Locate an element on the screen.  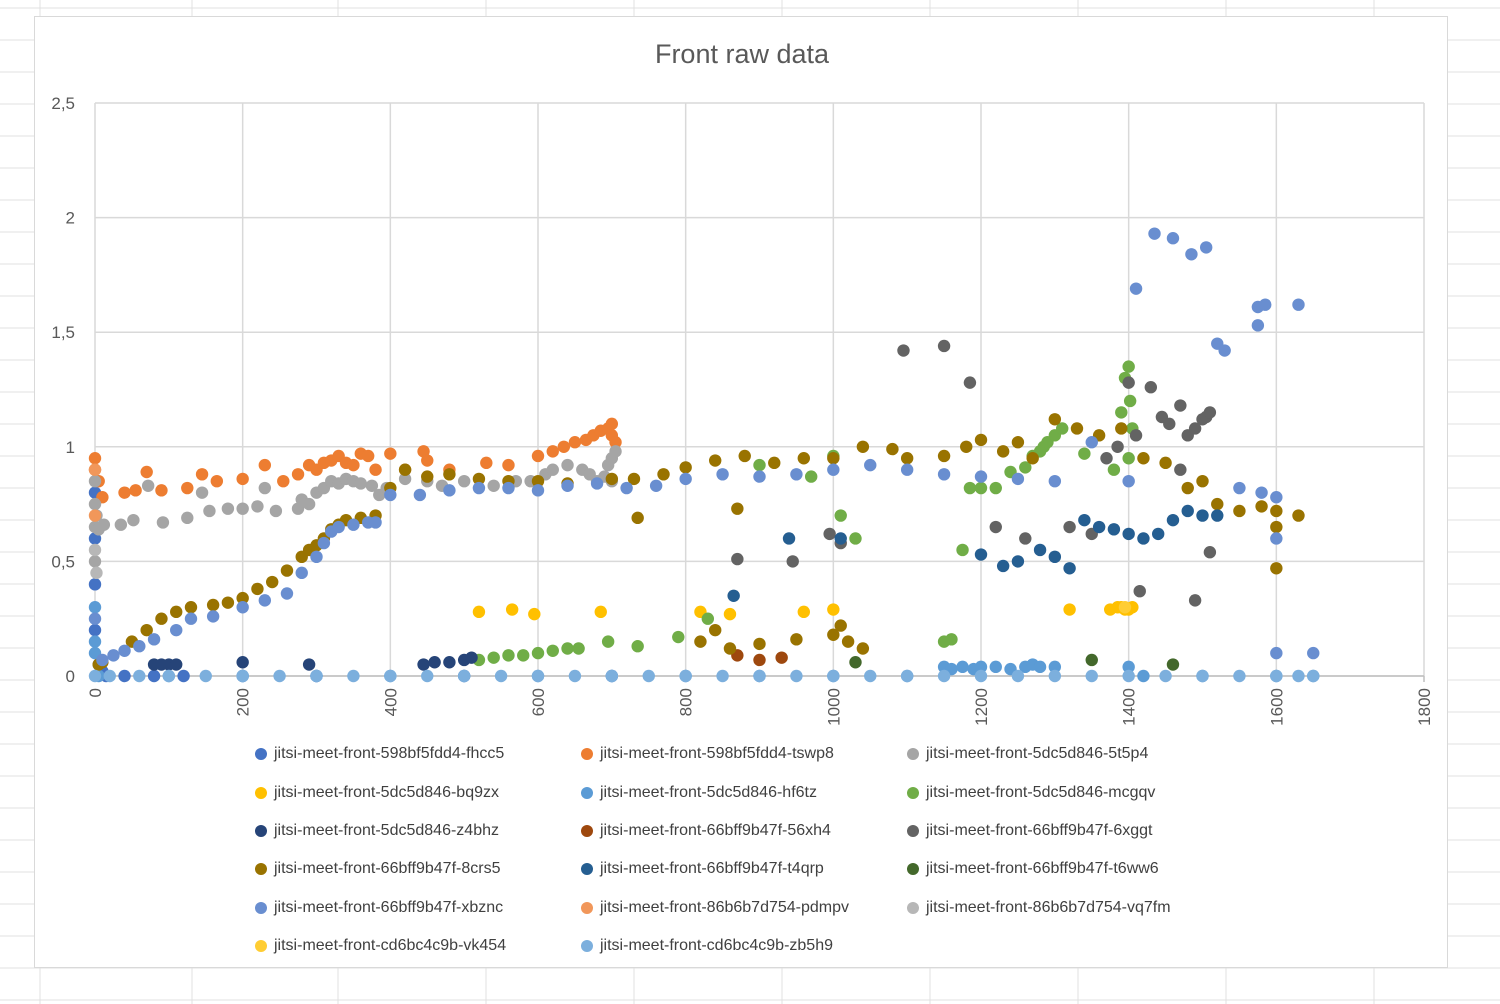
legend-entry: jitsi-meet-front-66bff9b47f-t4qrp is located at coordinates (744, 869).